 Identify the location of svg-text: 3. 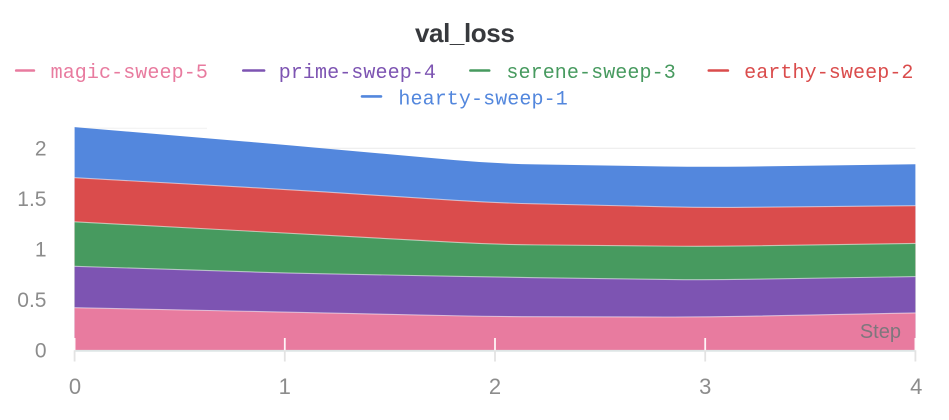
(705, 386).